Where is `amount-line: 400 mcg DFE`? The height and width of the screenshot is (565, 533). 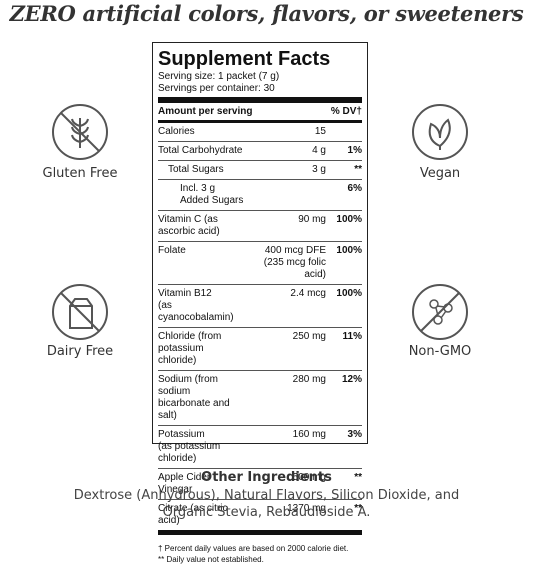
amount-line: 400 mcg DFE is located at coordinates (295, 250).